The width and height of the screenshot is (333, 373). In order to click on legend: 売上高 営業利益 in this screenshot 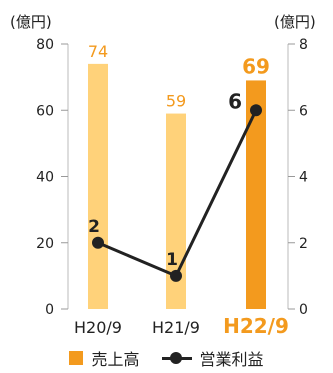, I will do `click(166, 358)`.